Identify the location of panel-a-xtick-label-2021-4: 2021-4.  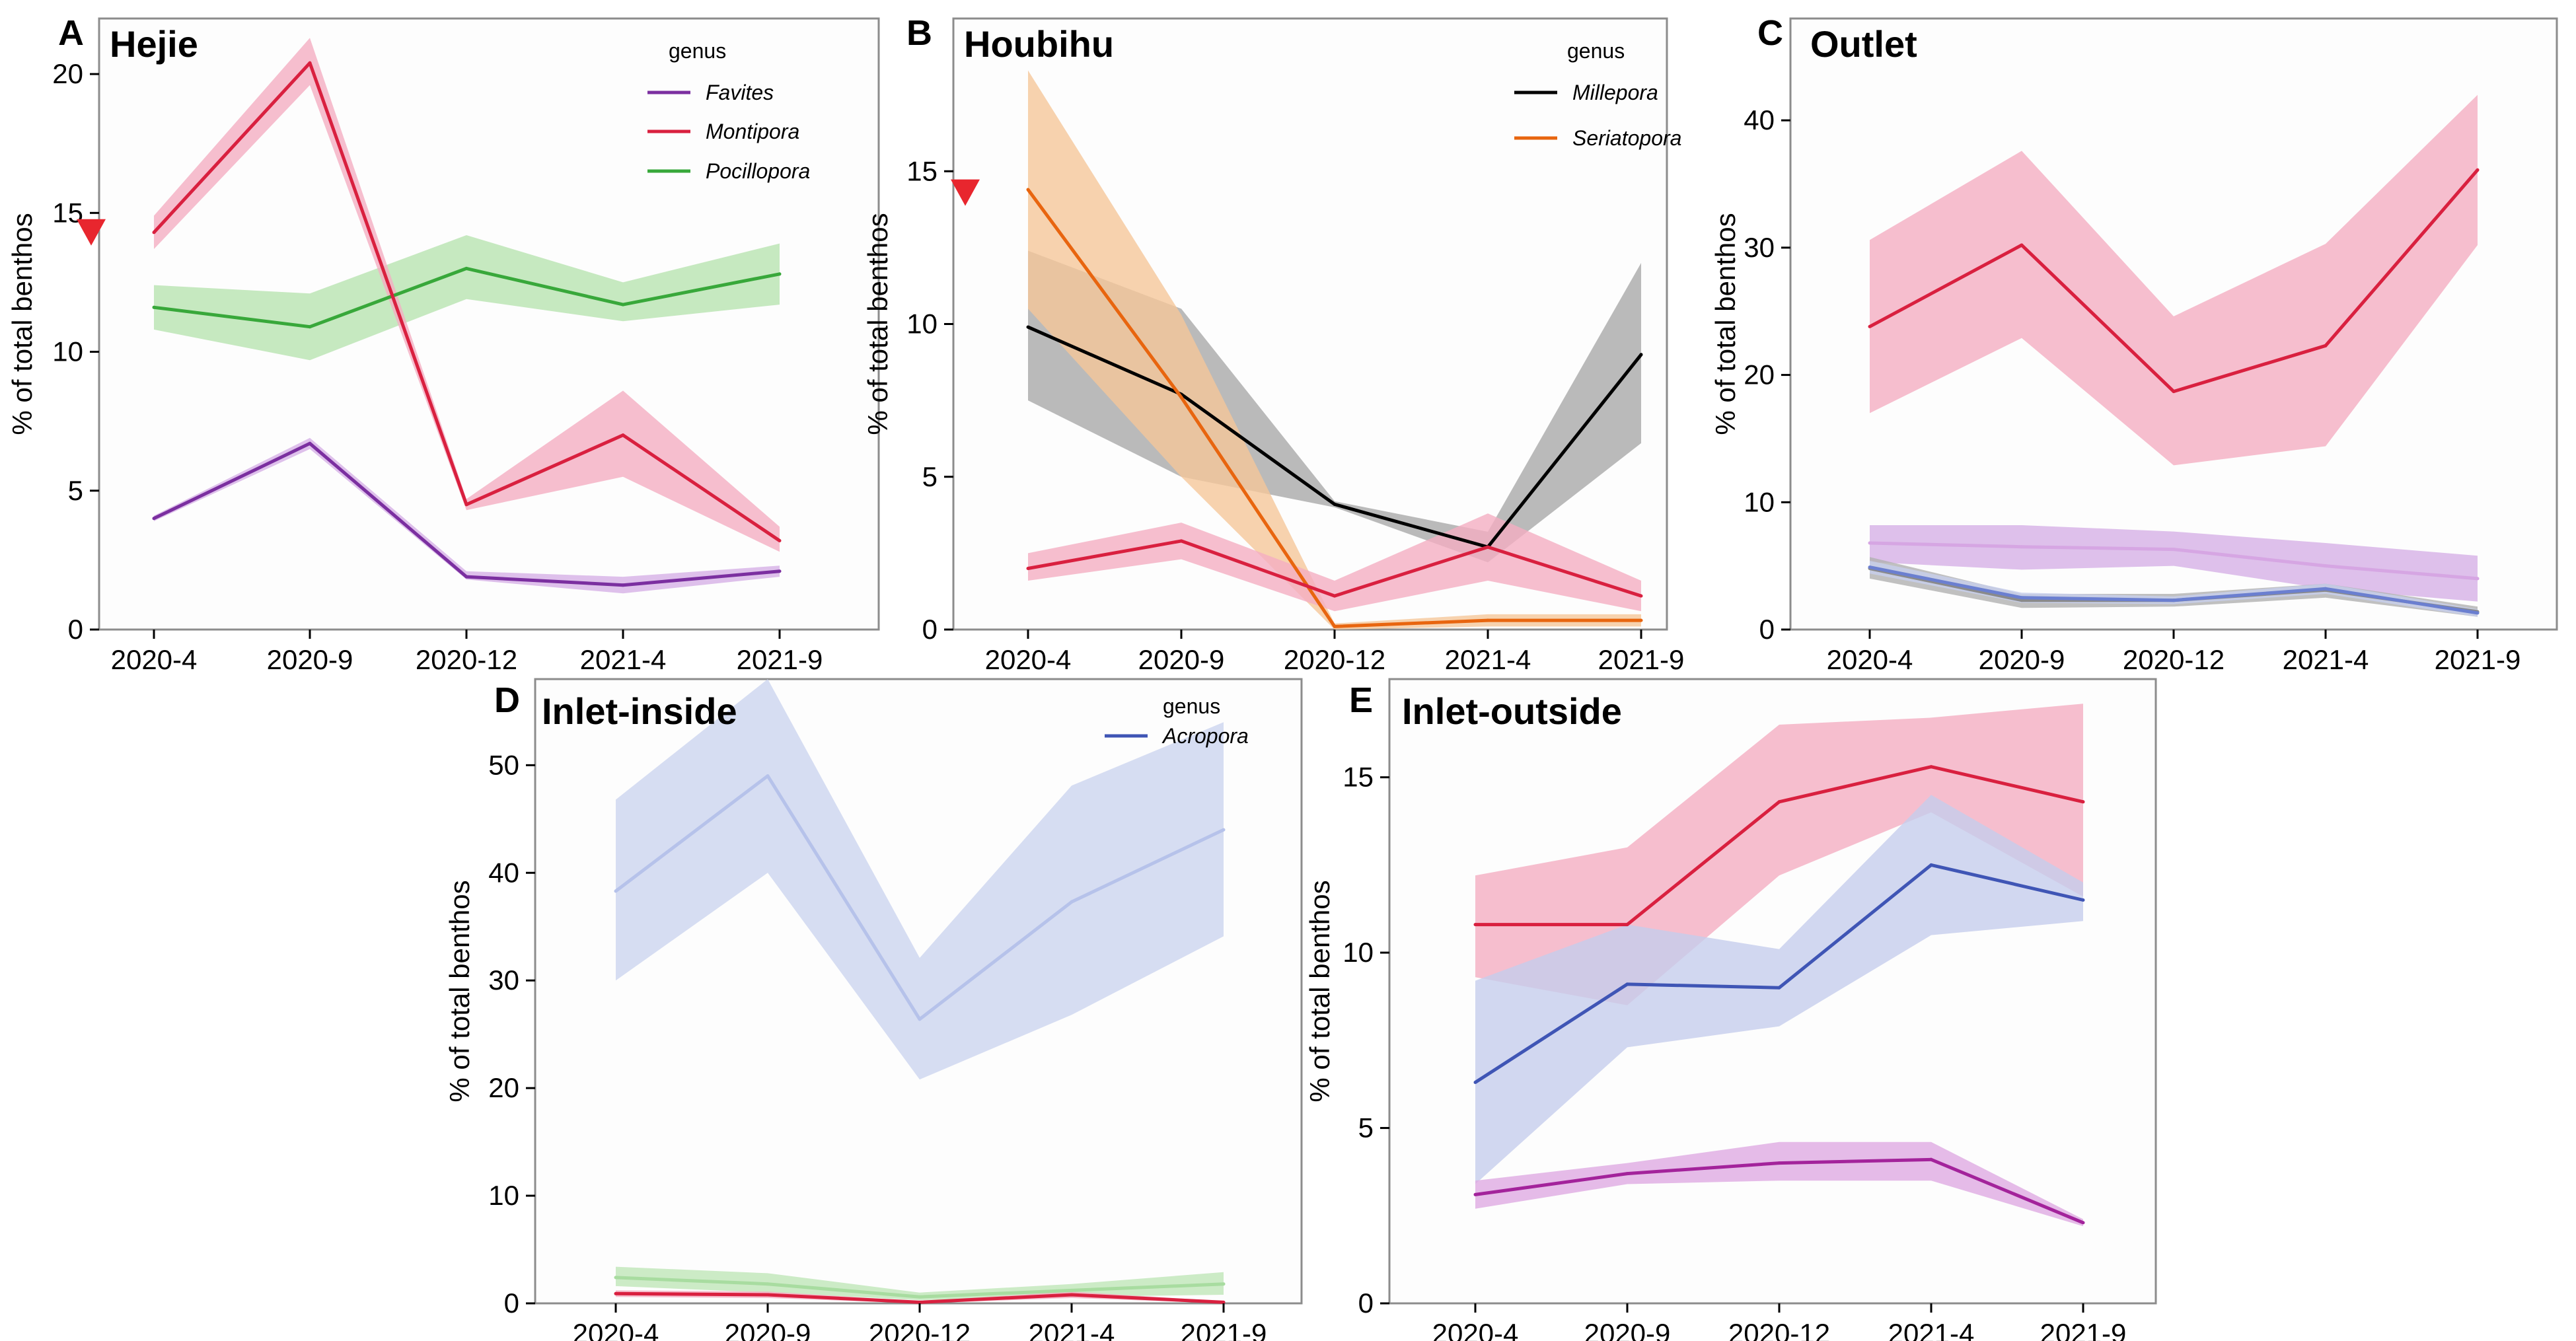
(623, 659).